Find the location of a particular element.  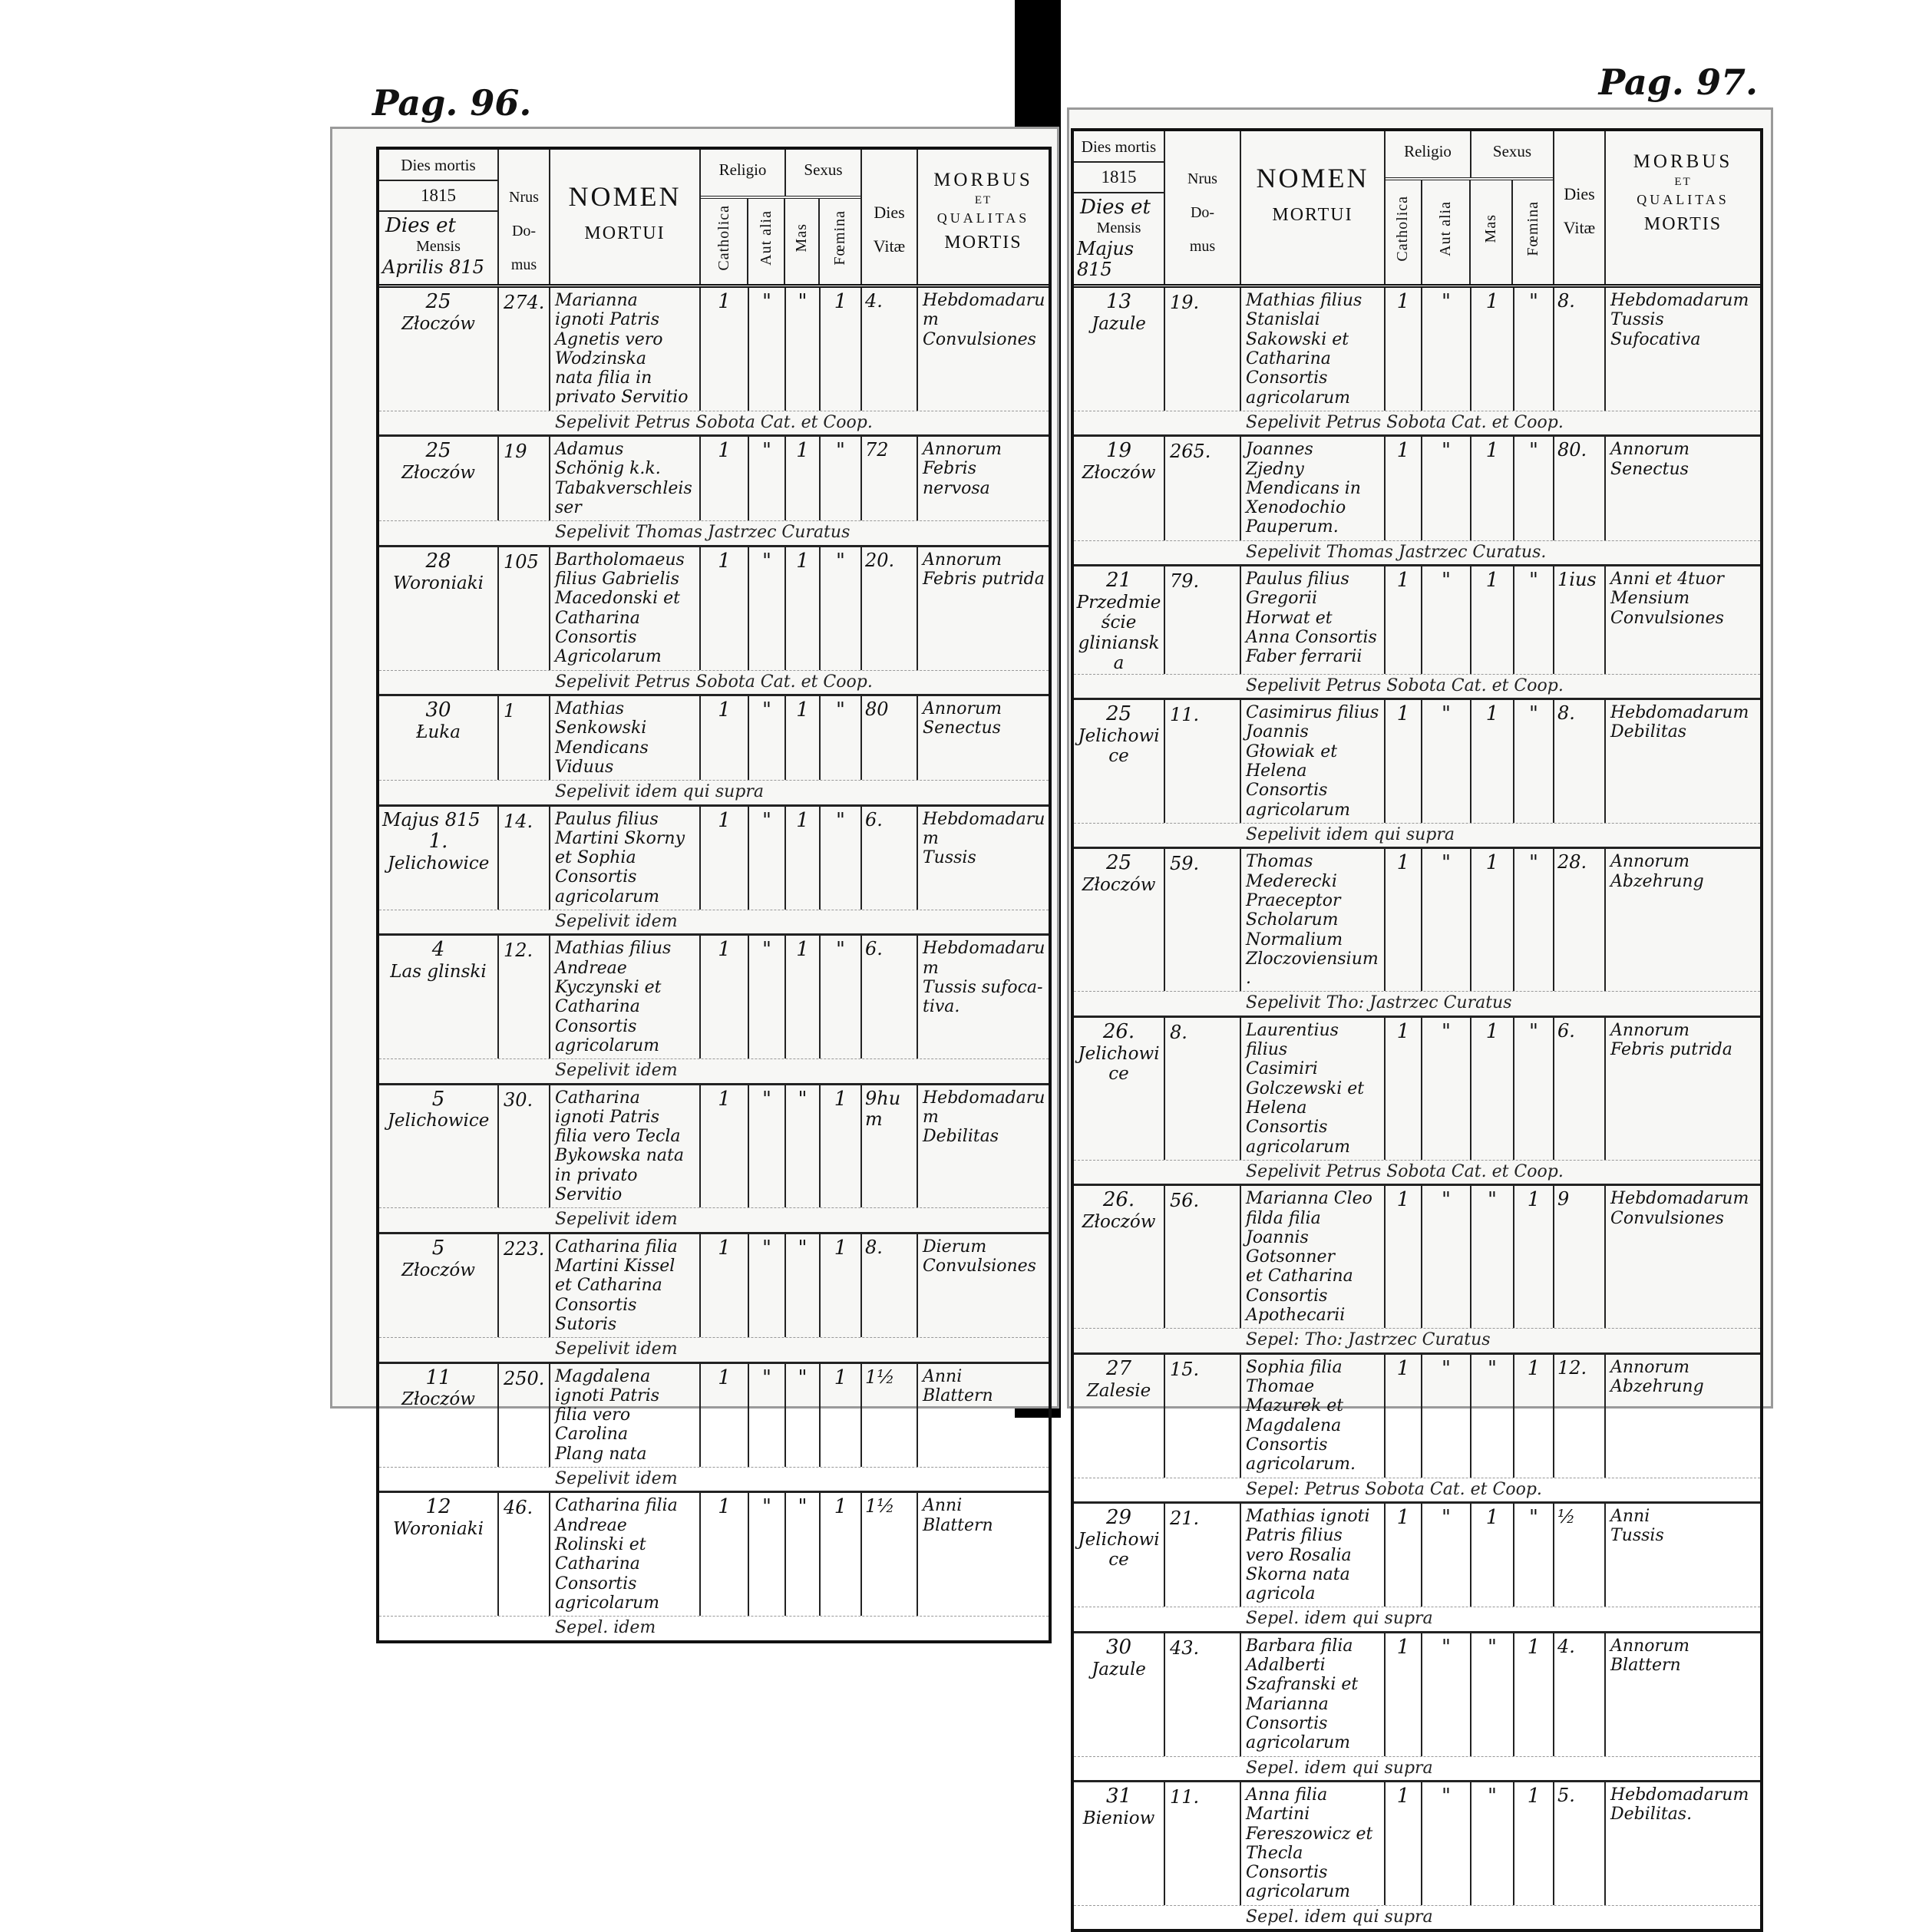

house-number-cell: 15. is located at coordinates (1203, 1416).